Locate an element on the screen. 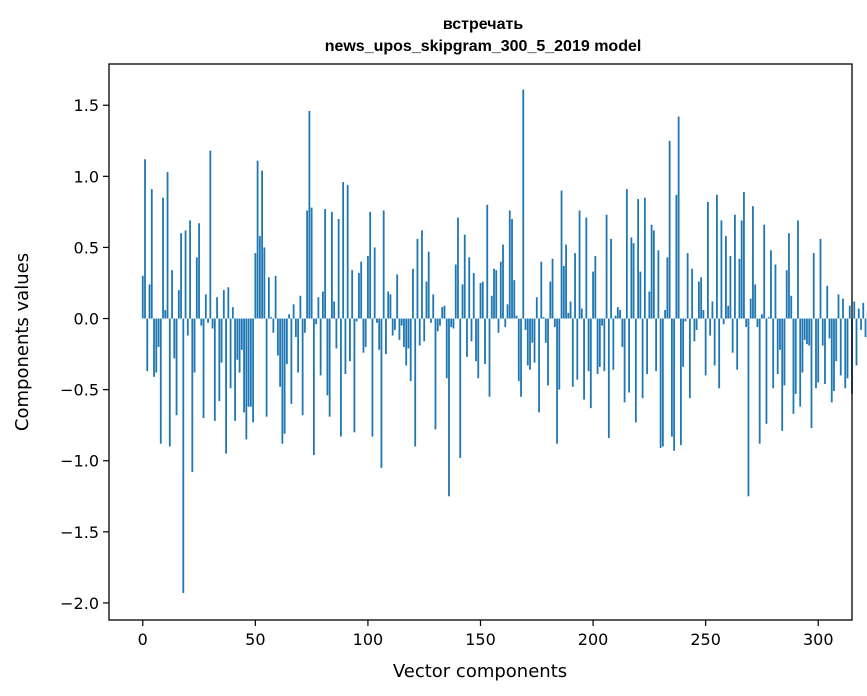 The image size is (867, 696). y-tick-label: 0.0 is located at coordinates (86, 319).